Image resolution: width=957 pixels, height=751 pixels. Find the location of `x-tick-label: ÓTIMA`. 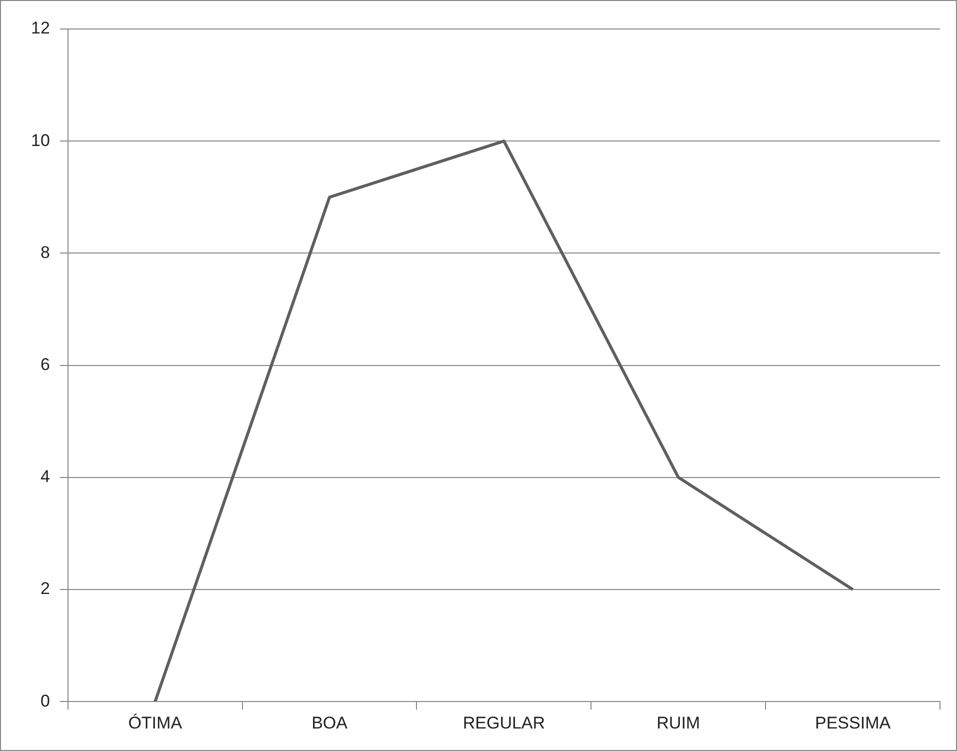

x-tick-label: ÓTIMA is located at coordinates (155, 722).